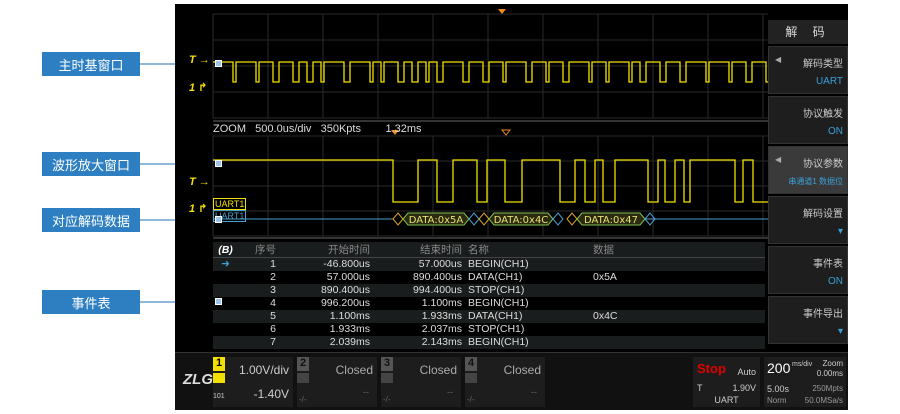  I want to click on ch2-box: 2 Closed -- -/-, so click(337, 382).